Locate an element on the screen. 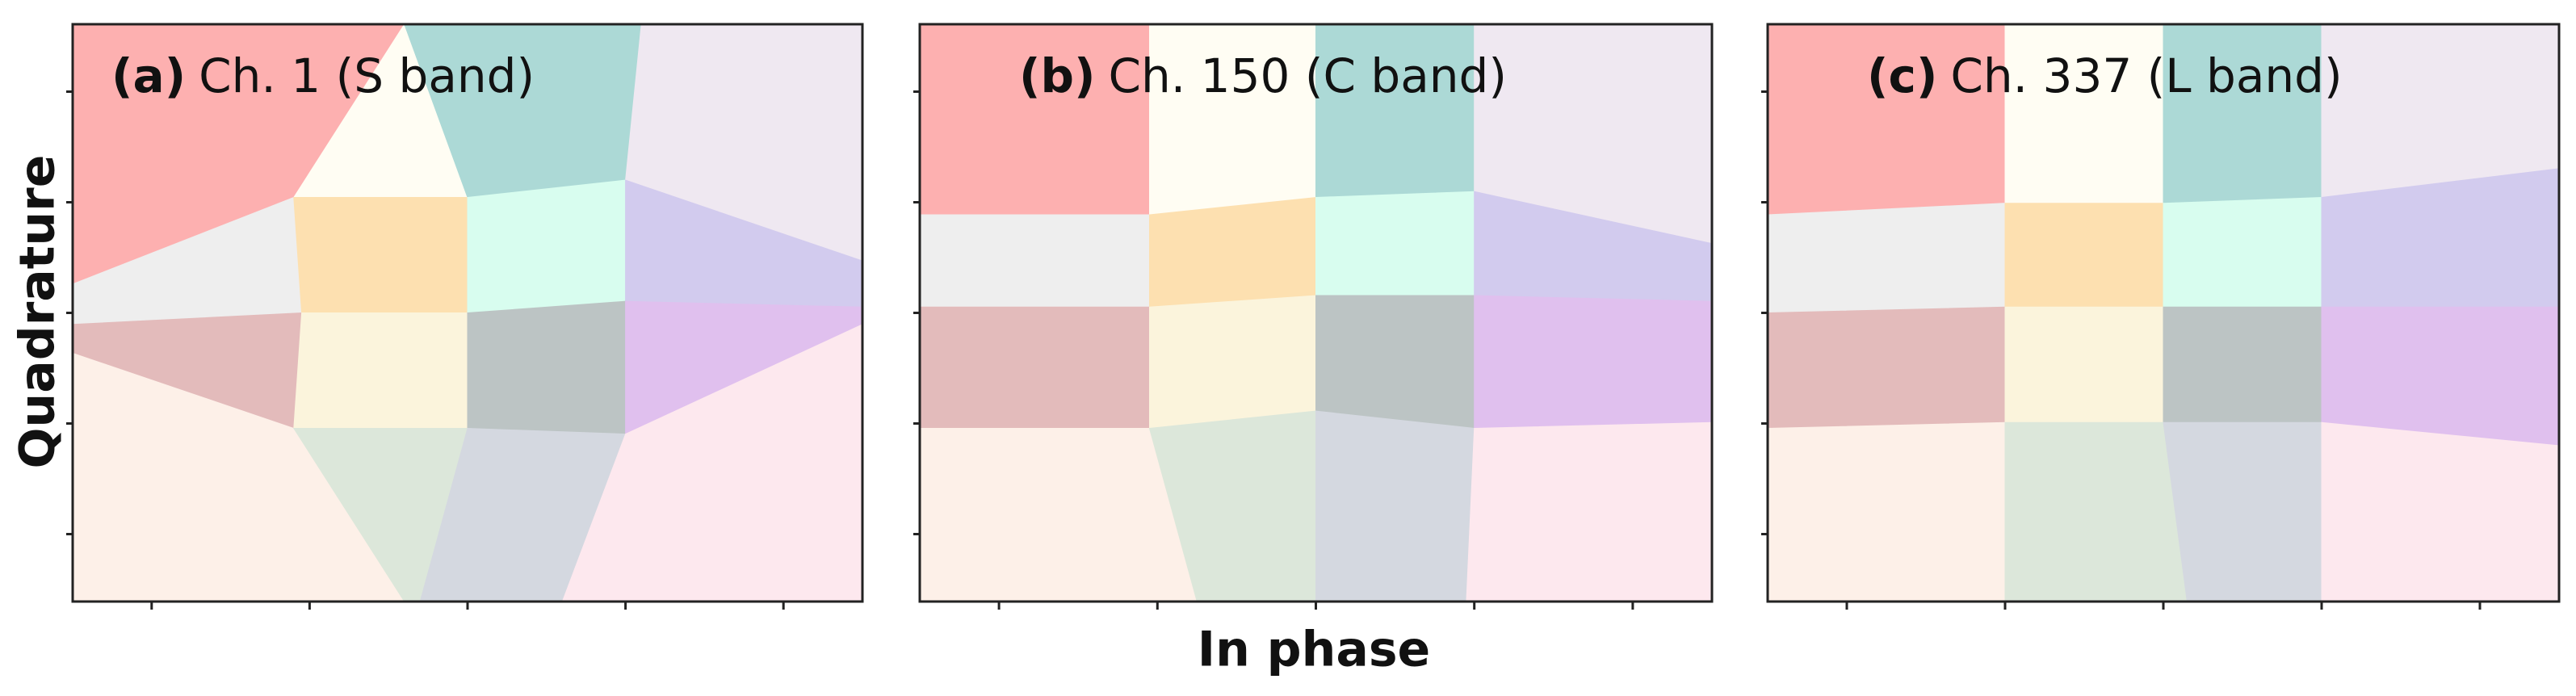  panel-title: Ch. 150 (C band) is located at coordinates (1308, 75).